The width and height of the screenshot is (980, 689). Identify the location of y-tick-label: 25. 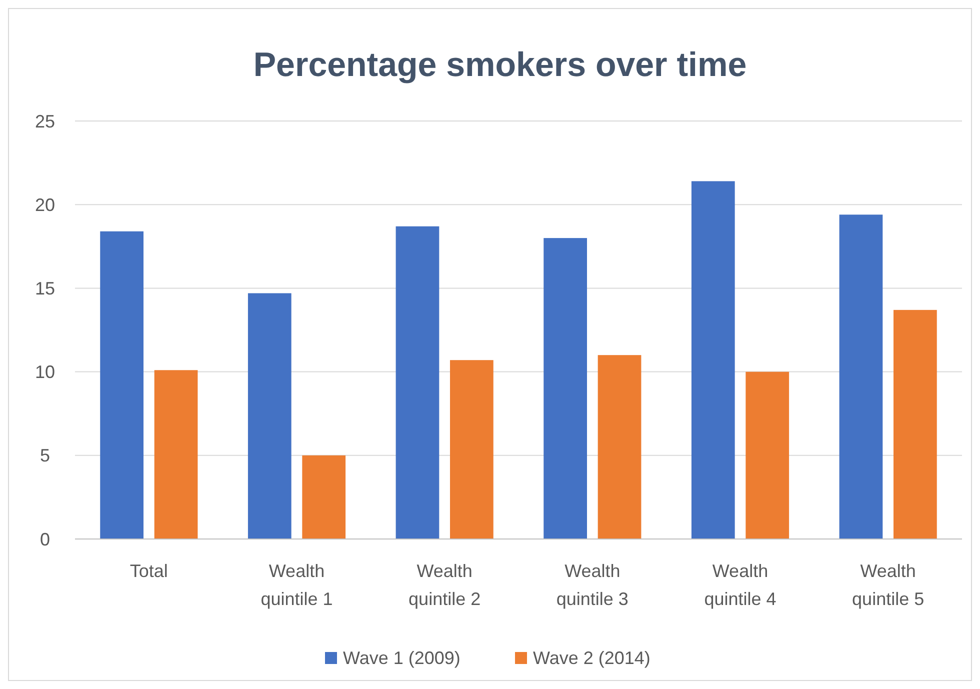
(45, 121).